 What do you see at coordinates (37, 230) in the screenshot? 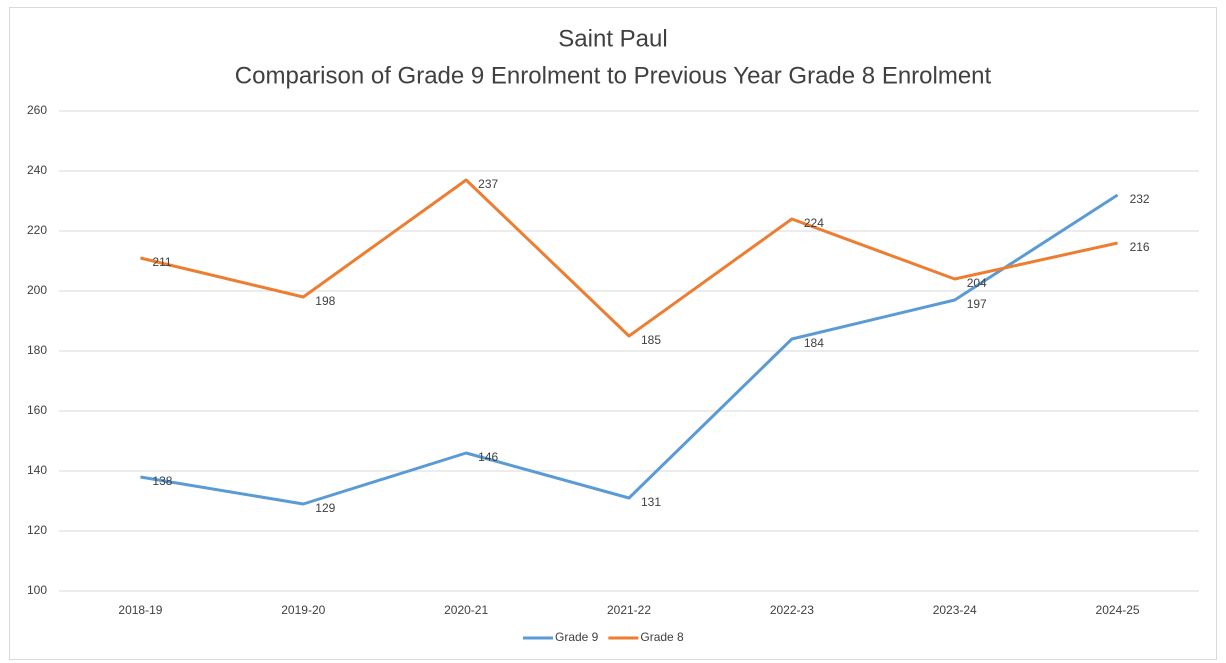
I see `y-tick-label: 220` at bounding box center [37, 230].